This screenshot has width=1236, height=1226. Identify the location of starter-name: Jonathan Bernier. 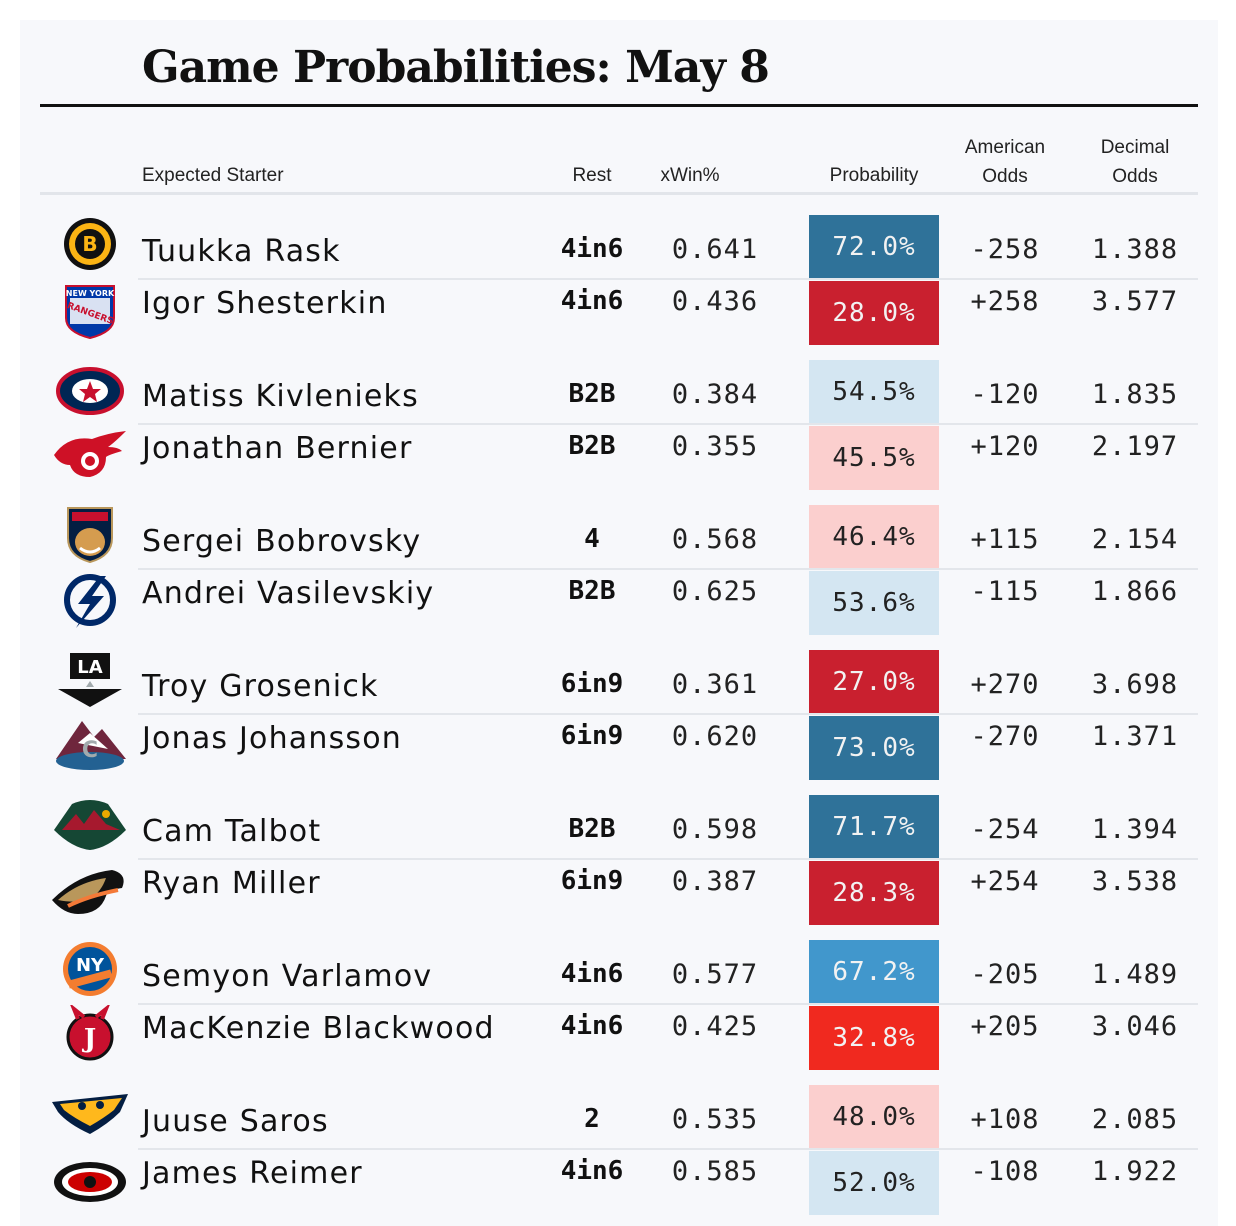
(277, 448).